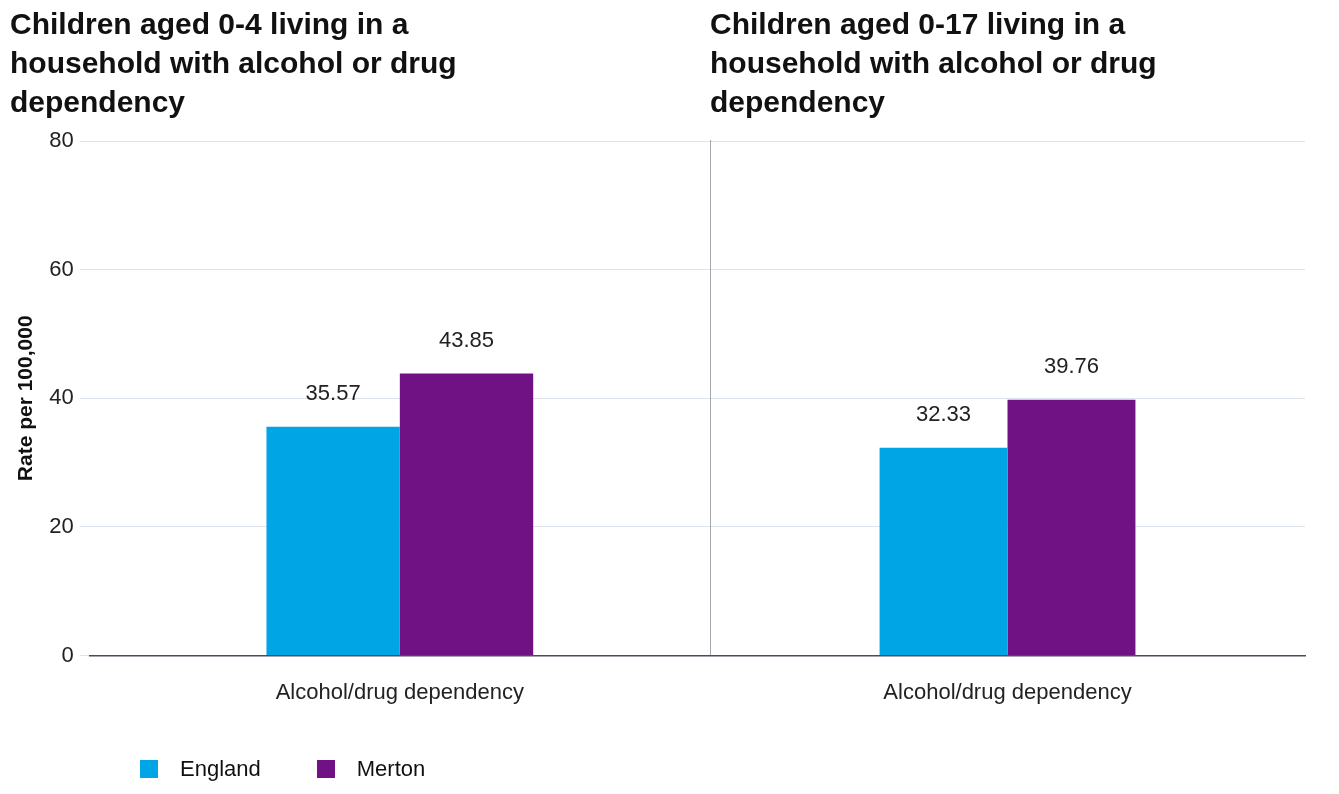  Describe the element at coordinates (61, 268) in the screenshot. I see `y-tick-label: 60` at that location.